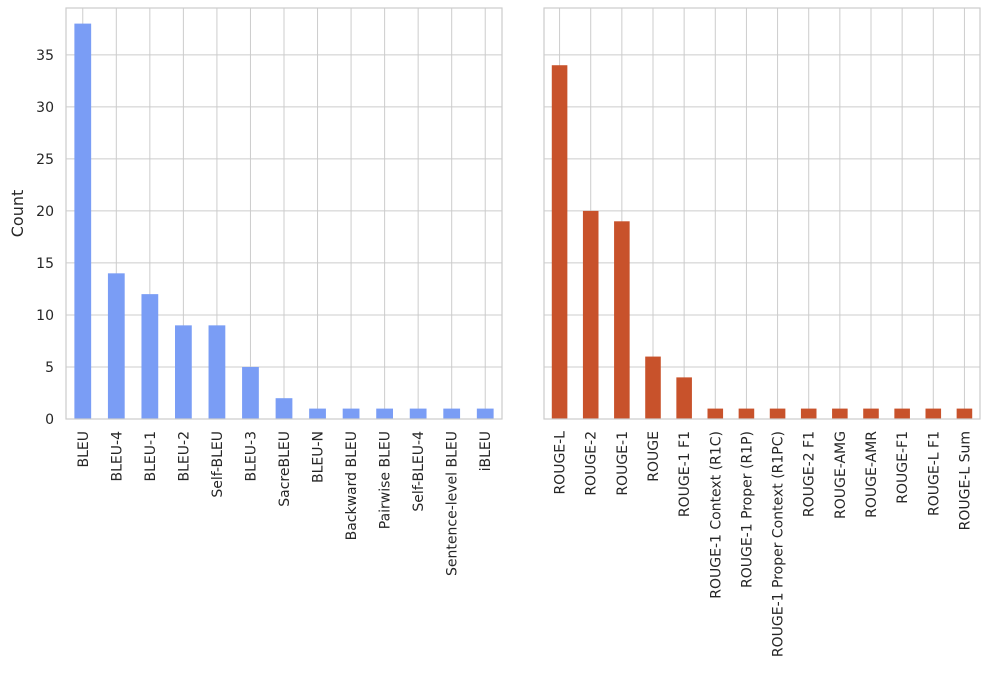  What do you see at coordinates (386, 480) in the screenshot?
I see `x-tick-label: Pairwise BLEU` at bounding box center [386, 480].